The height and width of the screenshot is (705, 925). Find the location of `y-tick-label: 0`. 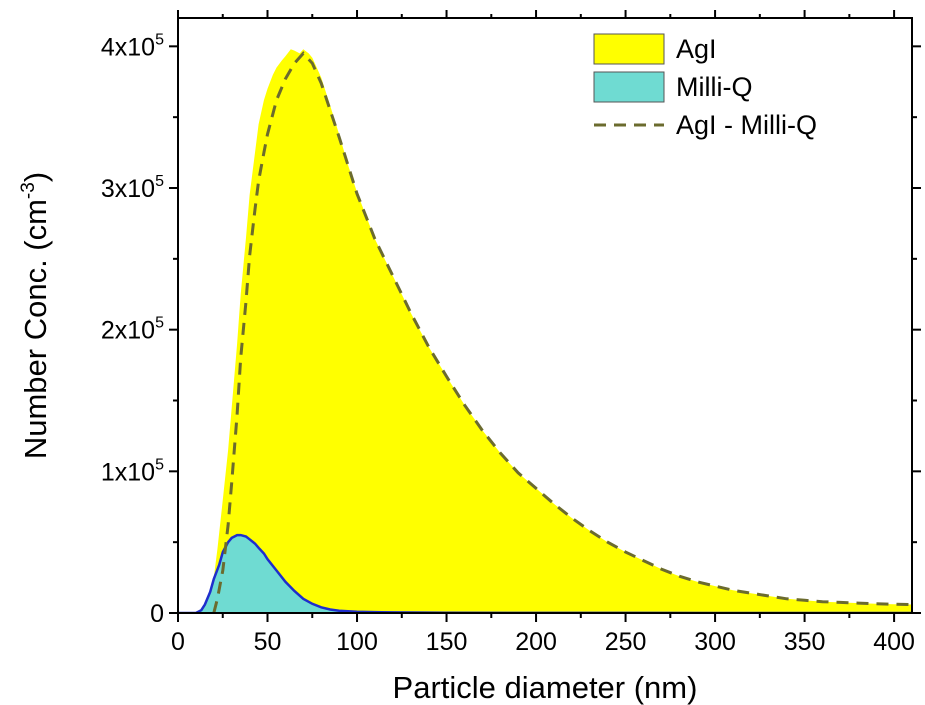

y-tick-label: 0 is located at coordinates (157, 614).